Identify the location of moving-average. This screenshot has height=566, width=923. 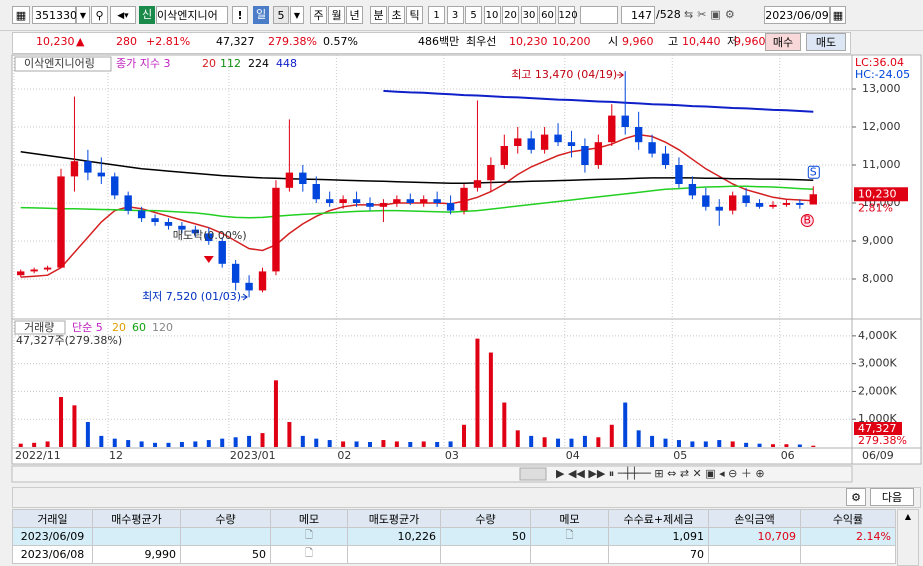
(598, 101).